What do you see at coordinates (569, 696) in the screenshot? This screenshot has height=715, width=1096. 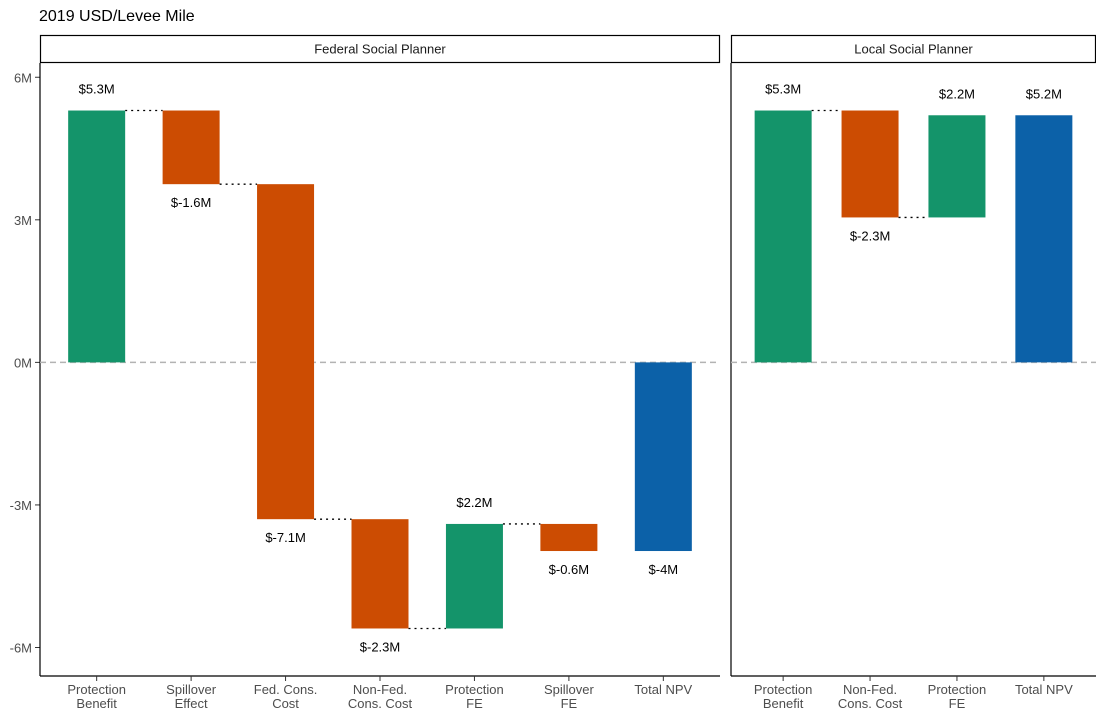 I see `x-tick-label: Spillover FE` at bounding box center [569, 696].